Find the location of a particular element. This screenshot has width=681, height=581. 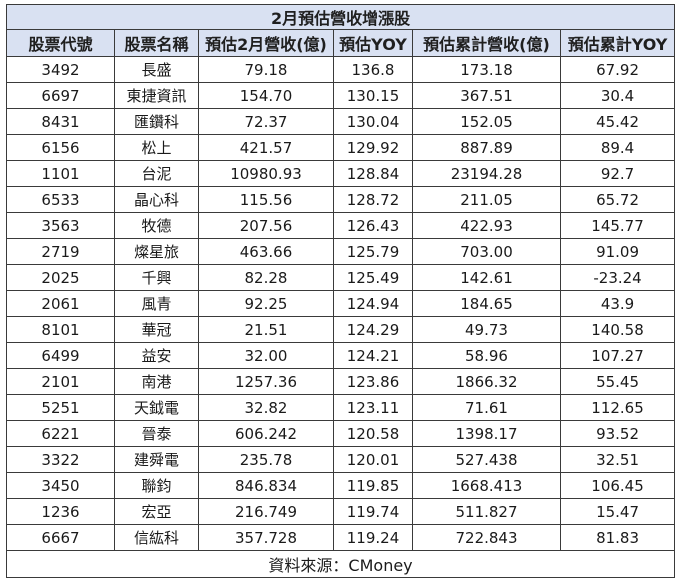

cell-stock-name: 晶心科 is located at coordinates (156, 199).